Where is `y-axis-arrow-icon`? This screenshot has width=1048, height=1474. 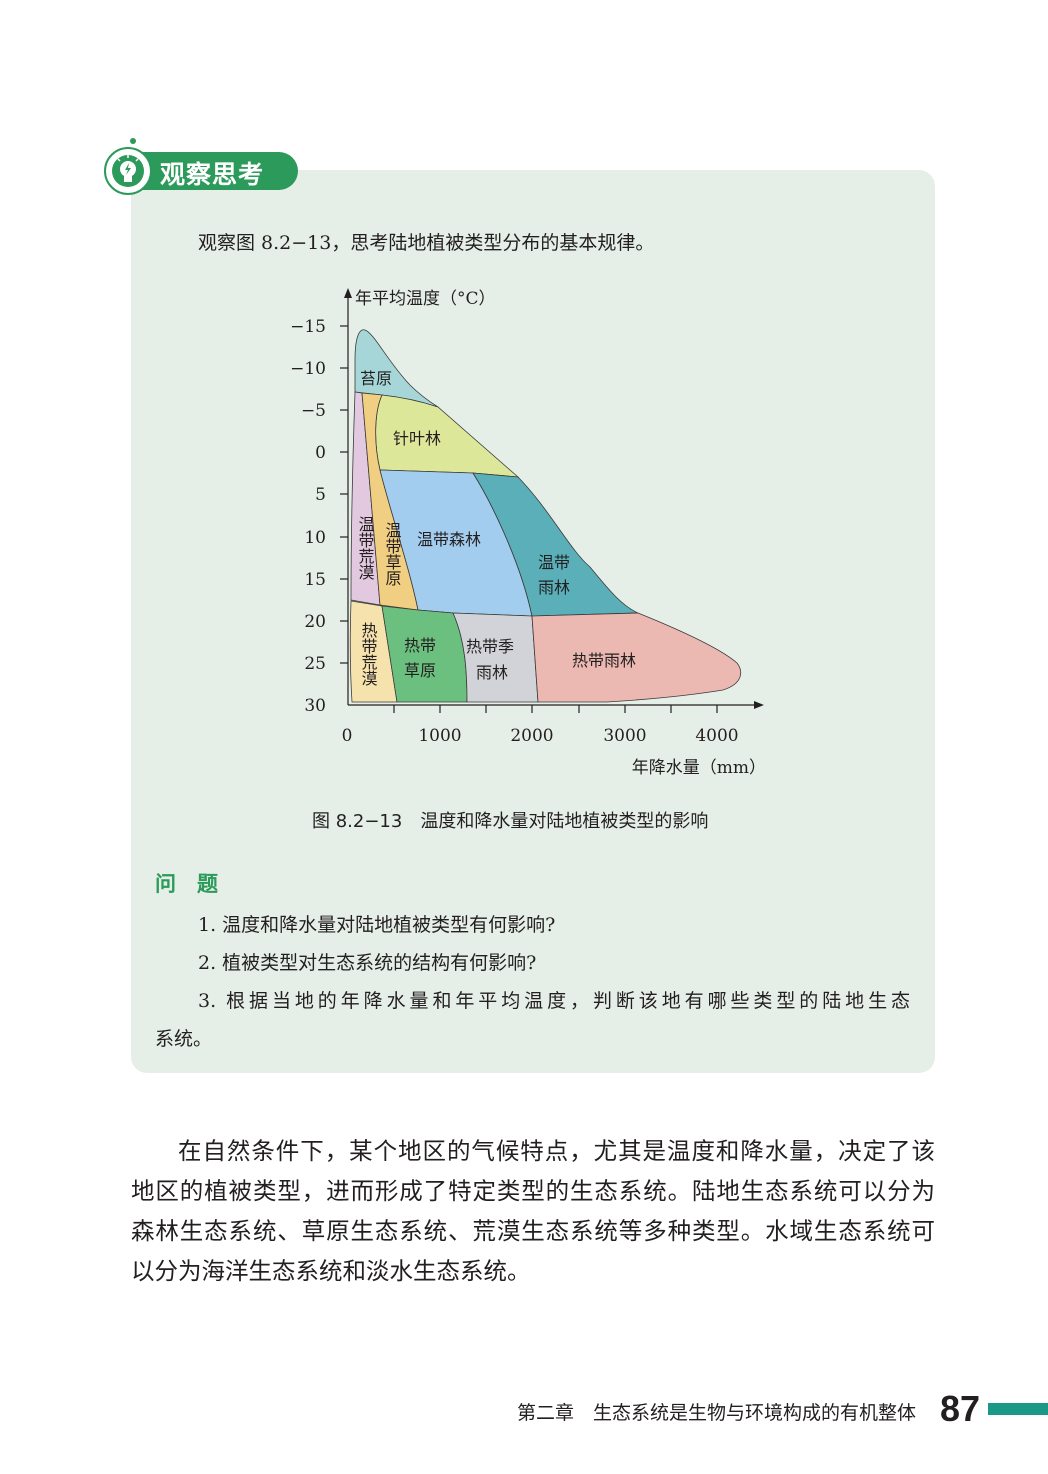 y-axis-arrow-icon is located at coordinates (348, 293).